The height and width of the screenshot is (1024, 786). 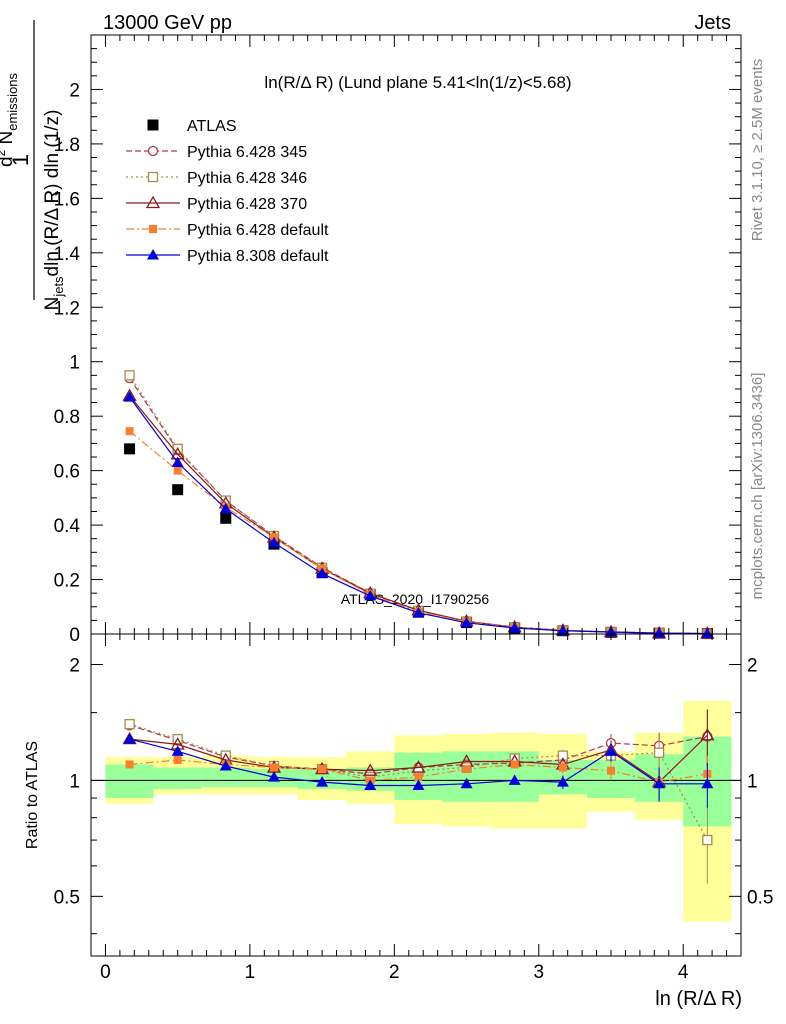 I want to click on side-label-top: Rivet 3.1.10, ≥ 2.5M events, so click(x=757, y=150).